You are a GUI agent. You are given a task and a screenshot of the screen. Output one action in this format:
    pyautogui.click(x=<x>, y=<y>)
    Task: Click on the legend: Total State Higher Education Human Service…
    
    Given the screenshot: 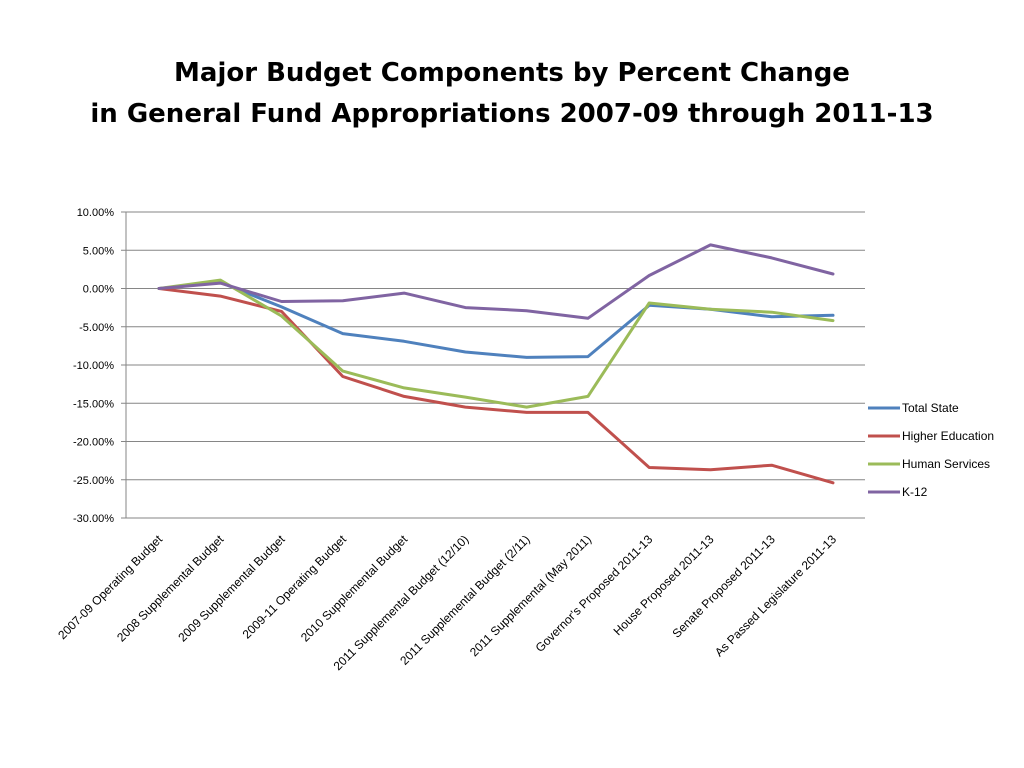 What is the action you would take?
    pyautogui.click(x=931, y=450)
    